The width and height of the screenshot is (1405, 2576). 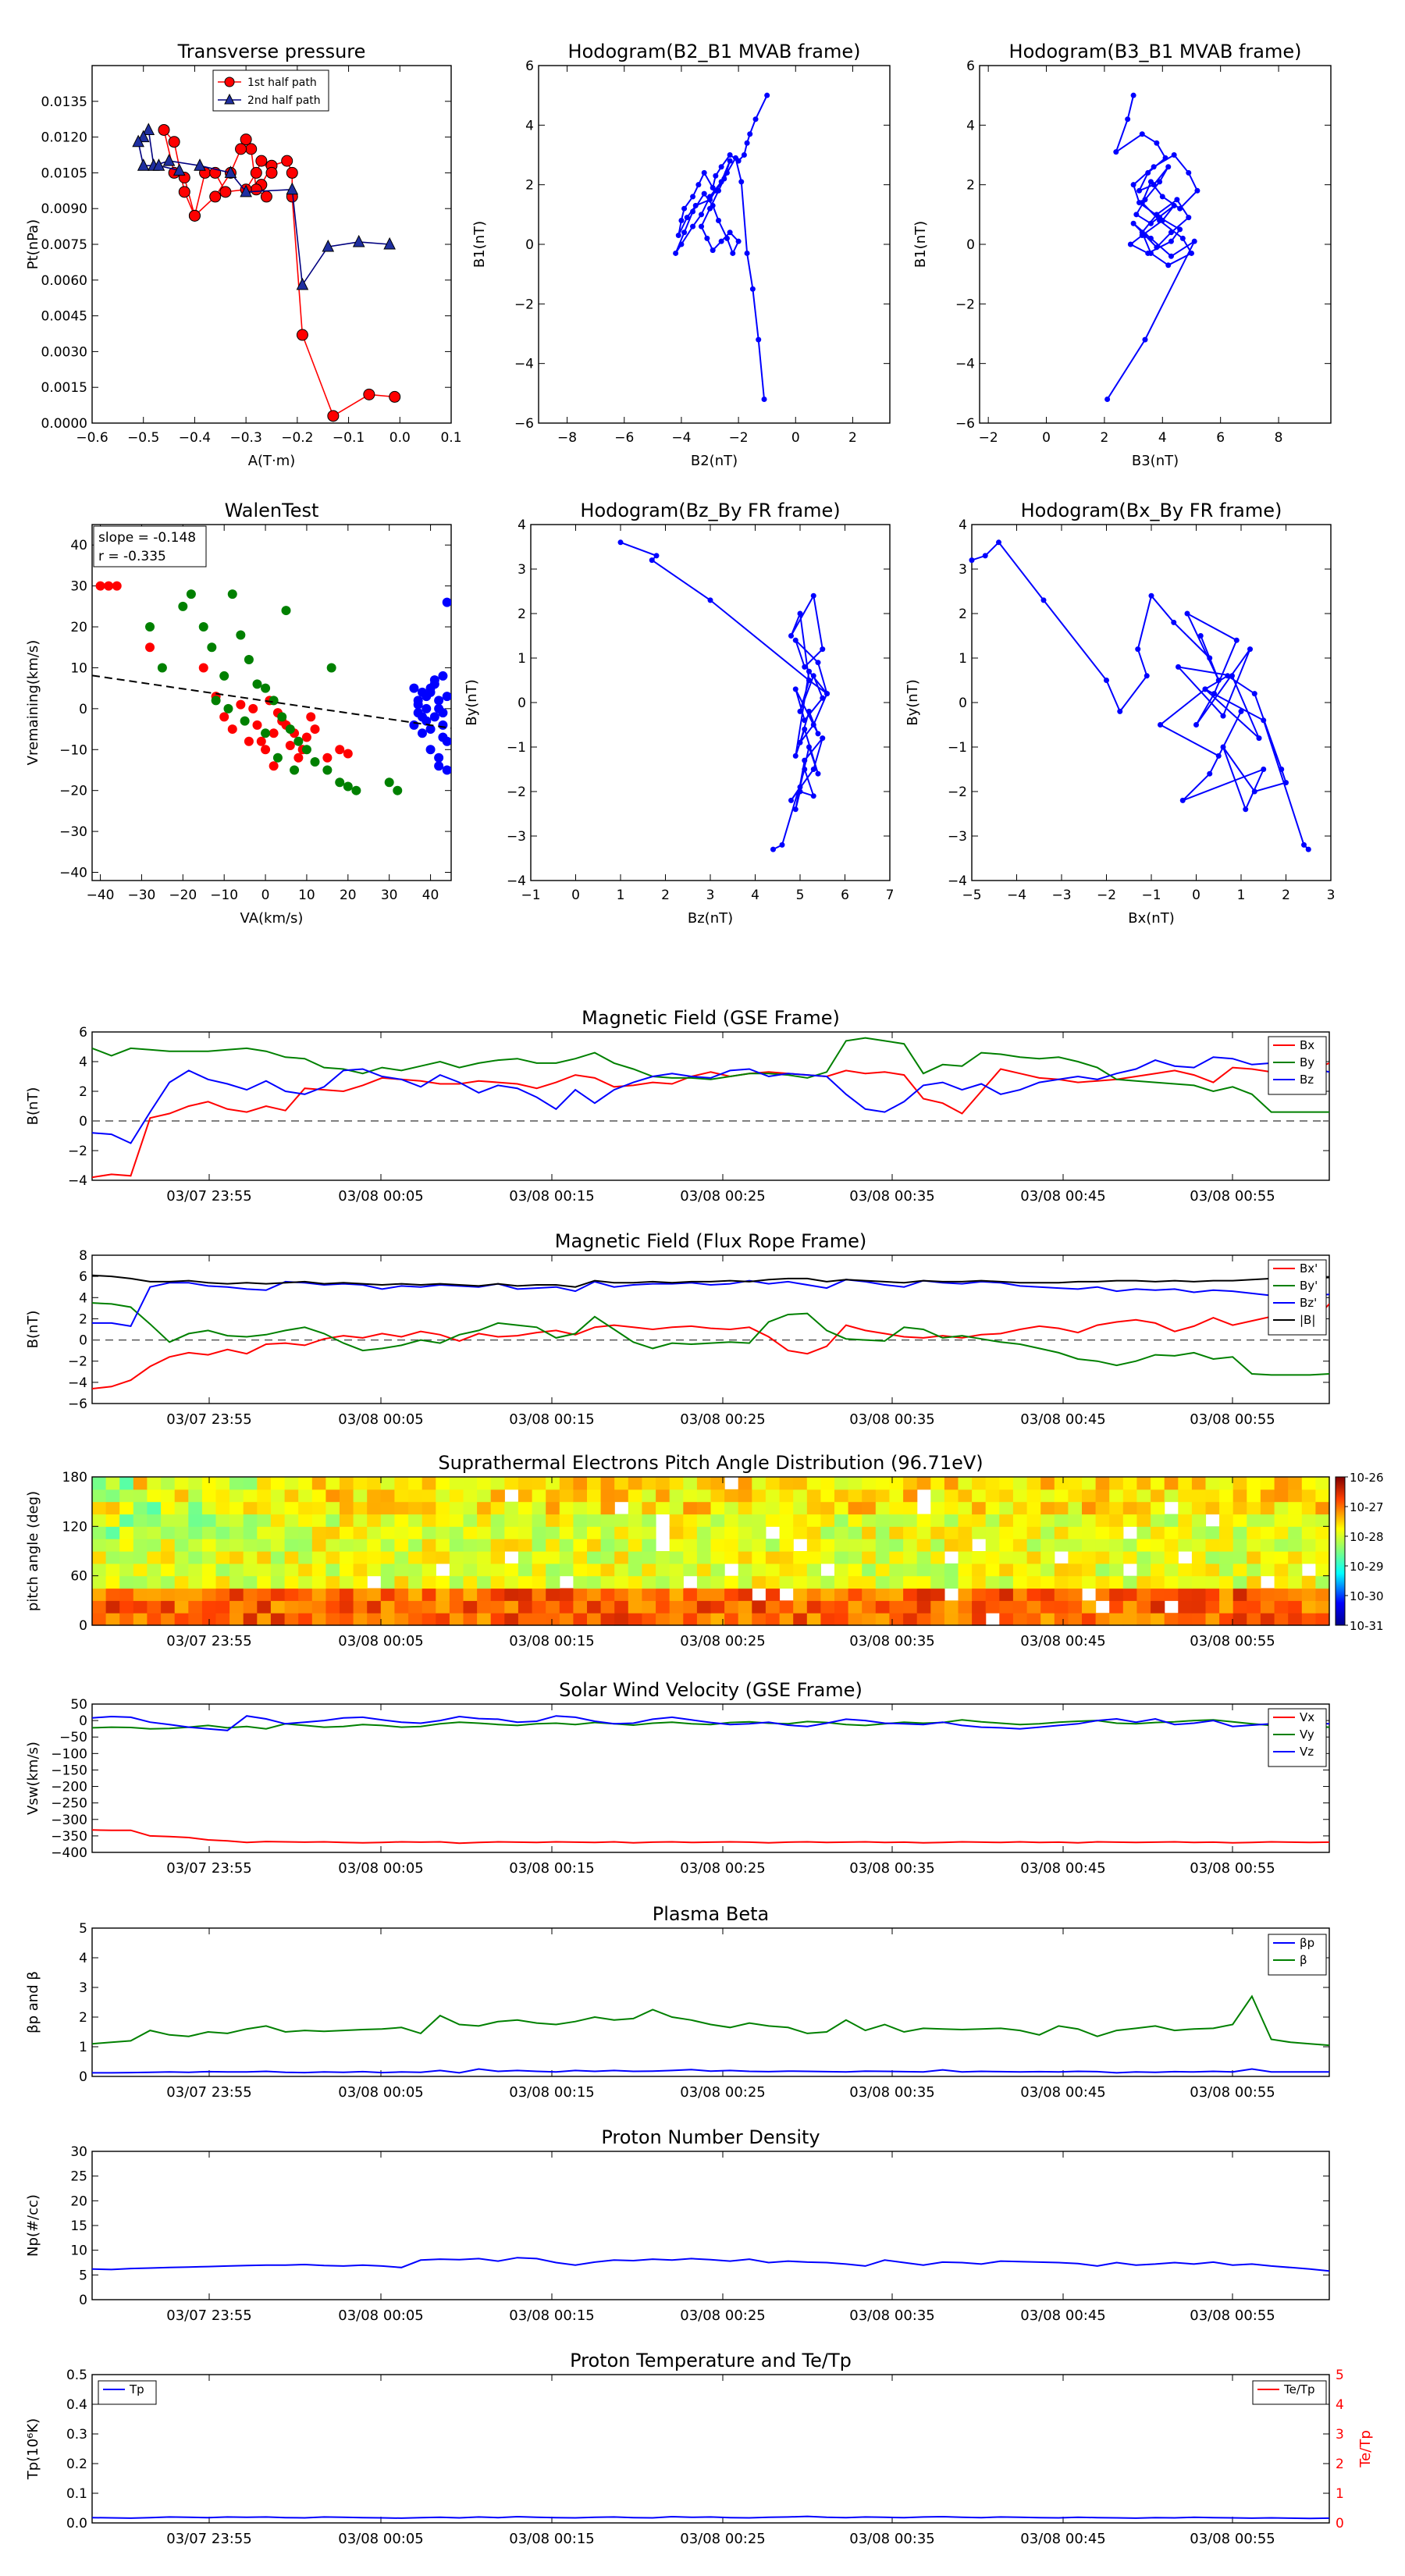 What do you see at coordinates (711, 895) in the screenshot?
I see `hodo_bzby-xtick-label: 3` at bounding box center [711, 895].